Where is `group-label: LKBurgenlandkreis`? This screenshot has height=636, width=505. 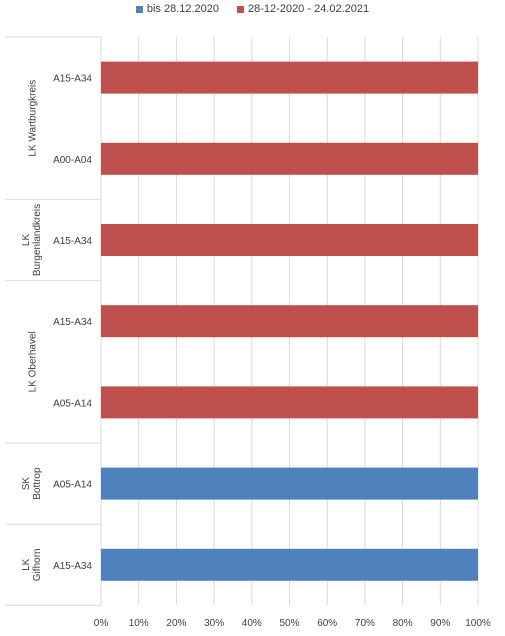 group-label: LKBurgenlandkreis is located at coordinates (32, 240).